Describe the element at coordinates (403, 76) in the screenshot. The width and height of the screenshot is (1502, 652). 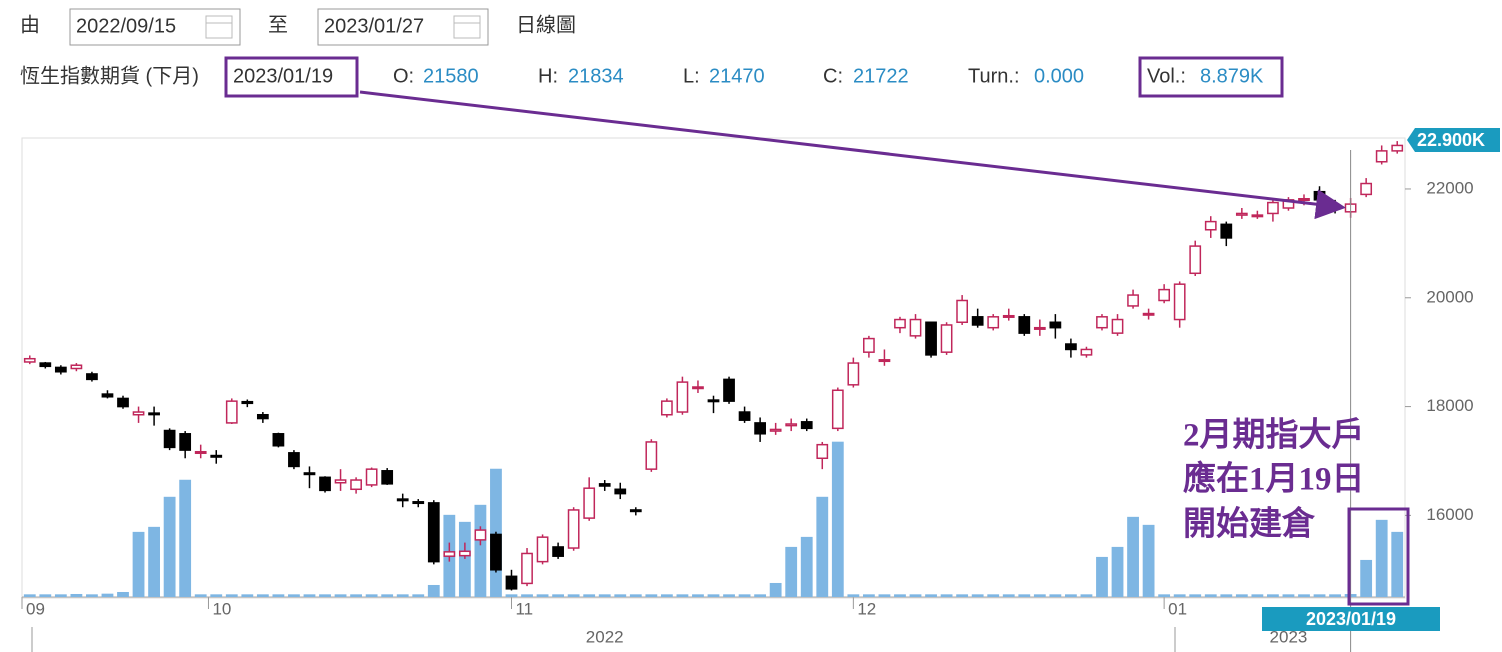
I see `open-label: O:` at that location.